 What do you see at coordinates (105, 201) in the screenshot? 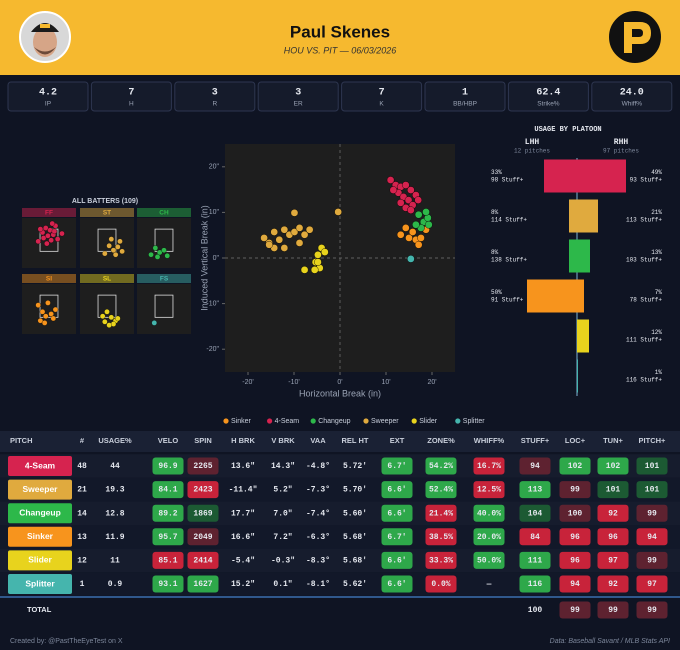
I see `zones-title: ALL BATTERS (109)` at bounding box center [105, 201].